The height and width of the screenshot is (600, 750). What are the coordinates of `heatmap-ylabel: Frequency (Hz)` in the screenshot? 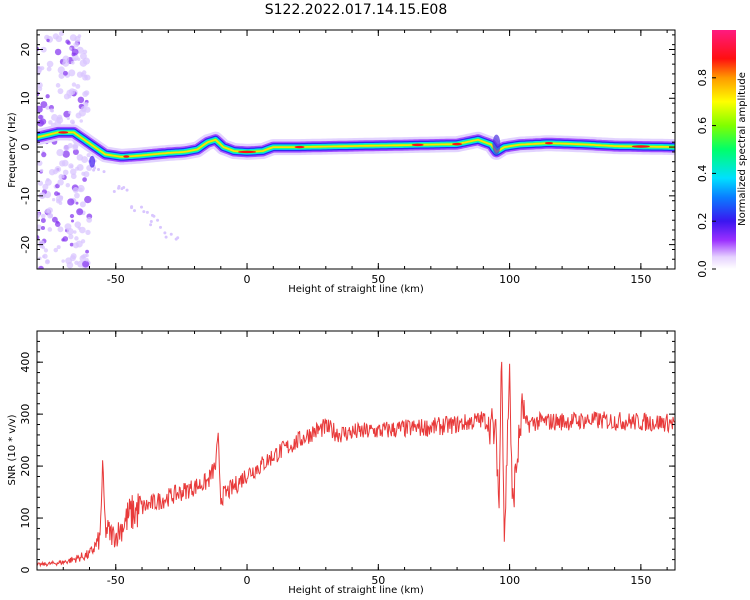 It's located at (12, 150).